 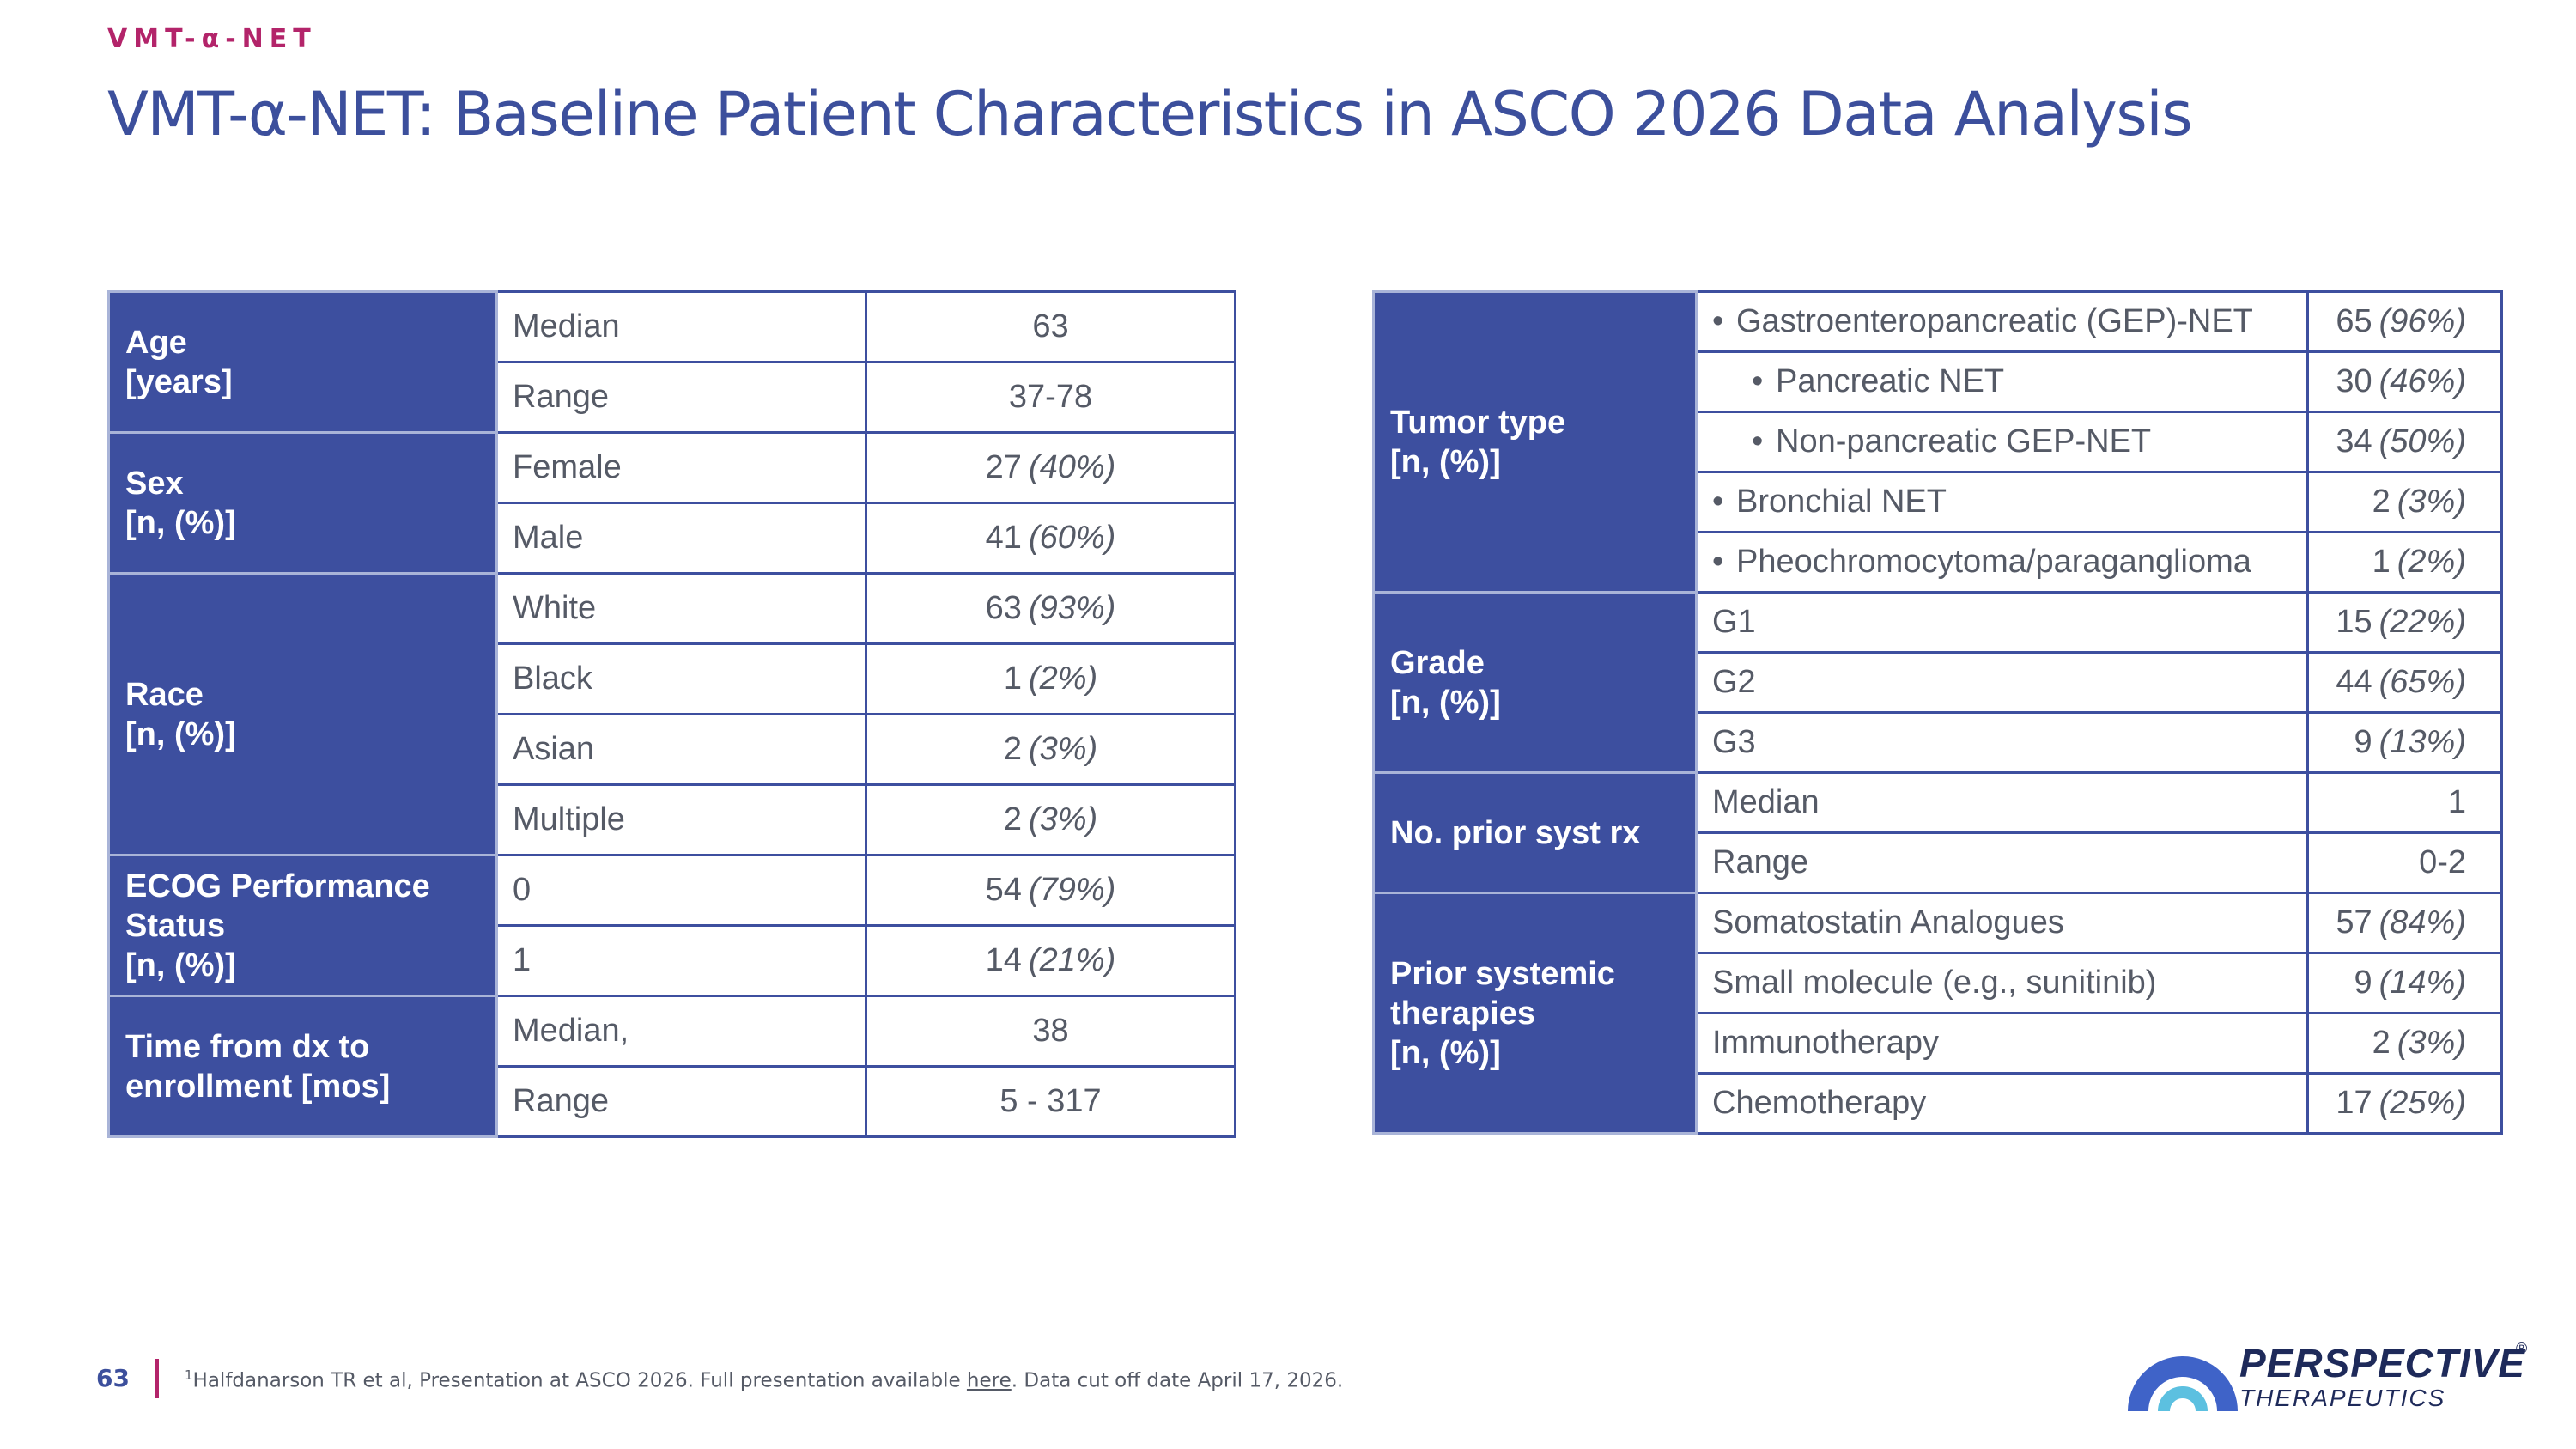 I want to click on row-label: • Bronchial NET, so click(x=2002, y=502).